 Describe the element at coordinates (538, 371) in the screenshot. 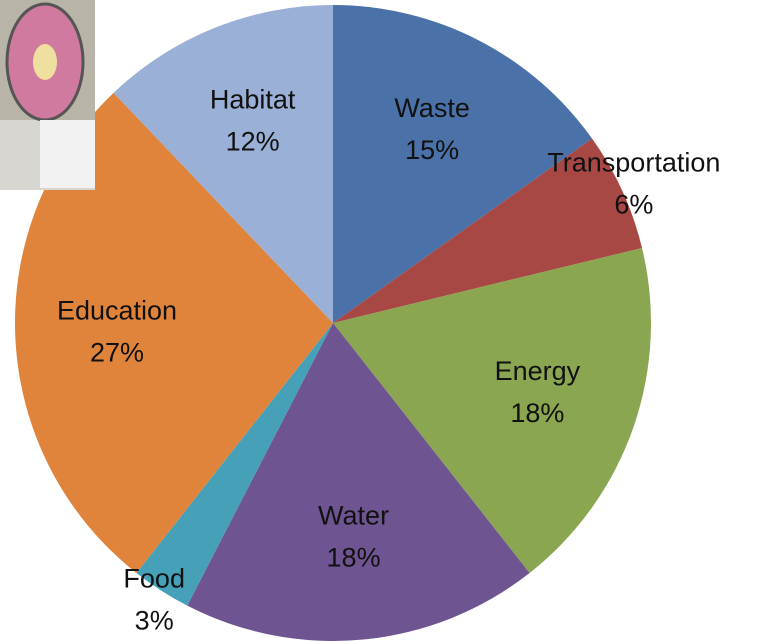

I see `slice-label: Energy` at that location.